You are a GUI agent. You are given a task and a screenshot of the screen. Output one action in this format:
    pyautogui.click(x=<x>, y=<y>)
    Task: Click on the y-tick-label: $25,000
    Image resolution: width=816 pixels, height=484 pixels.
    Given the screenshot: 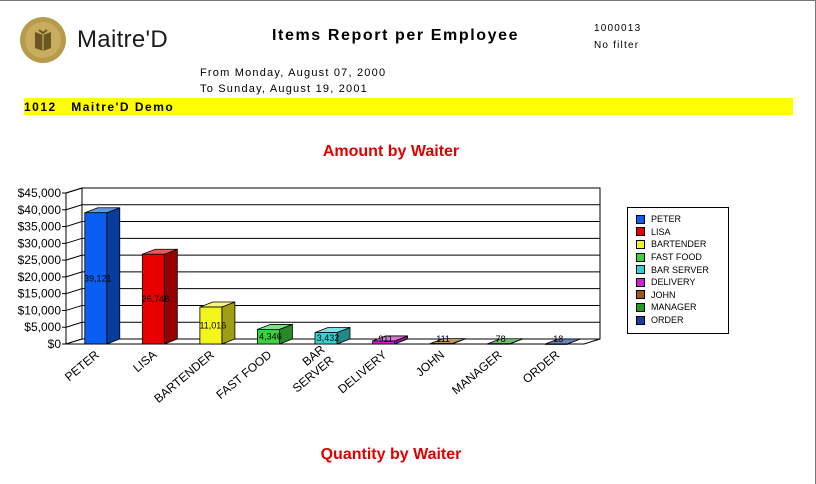 What is the action you would take?
    pyautogui.click(x=40, y=260)
    